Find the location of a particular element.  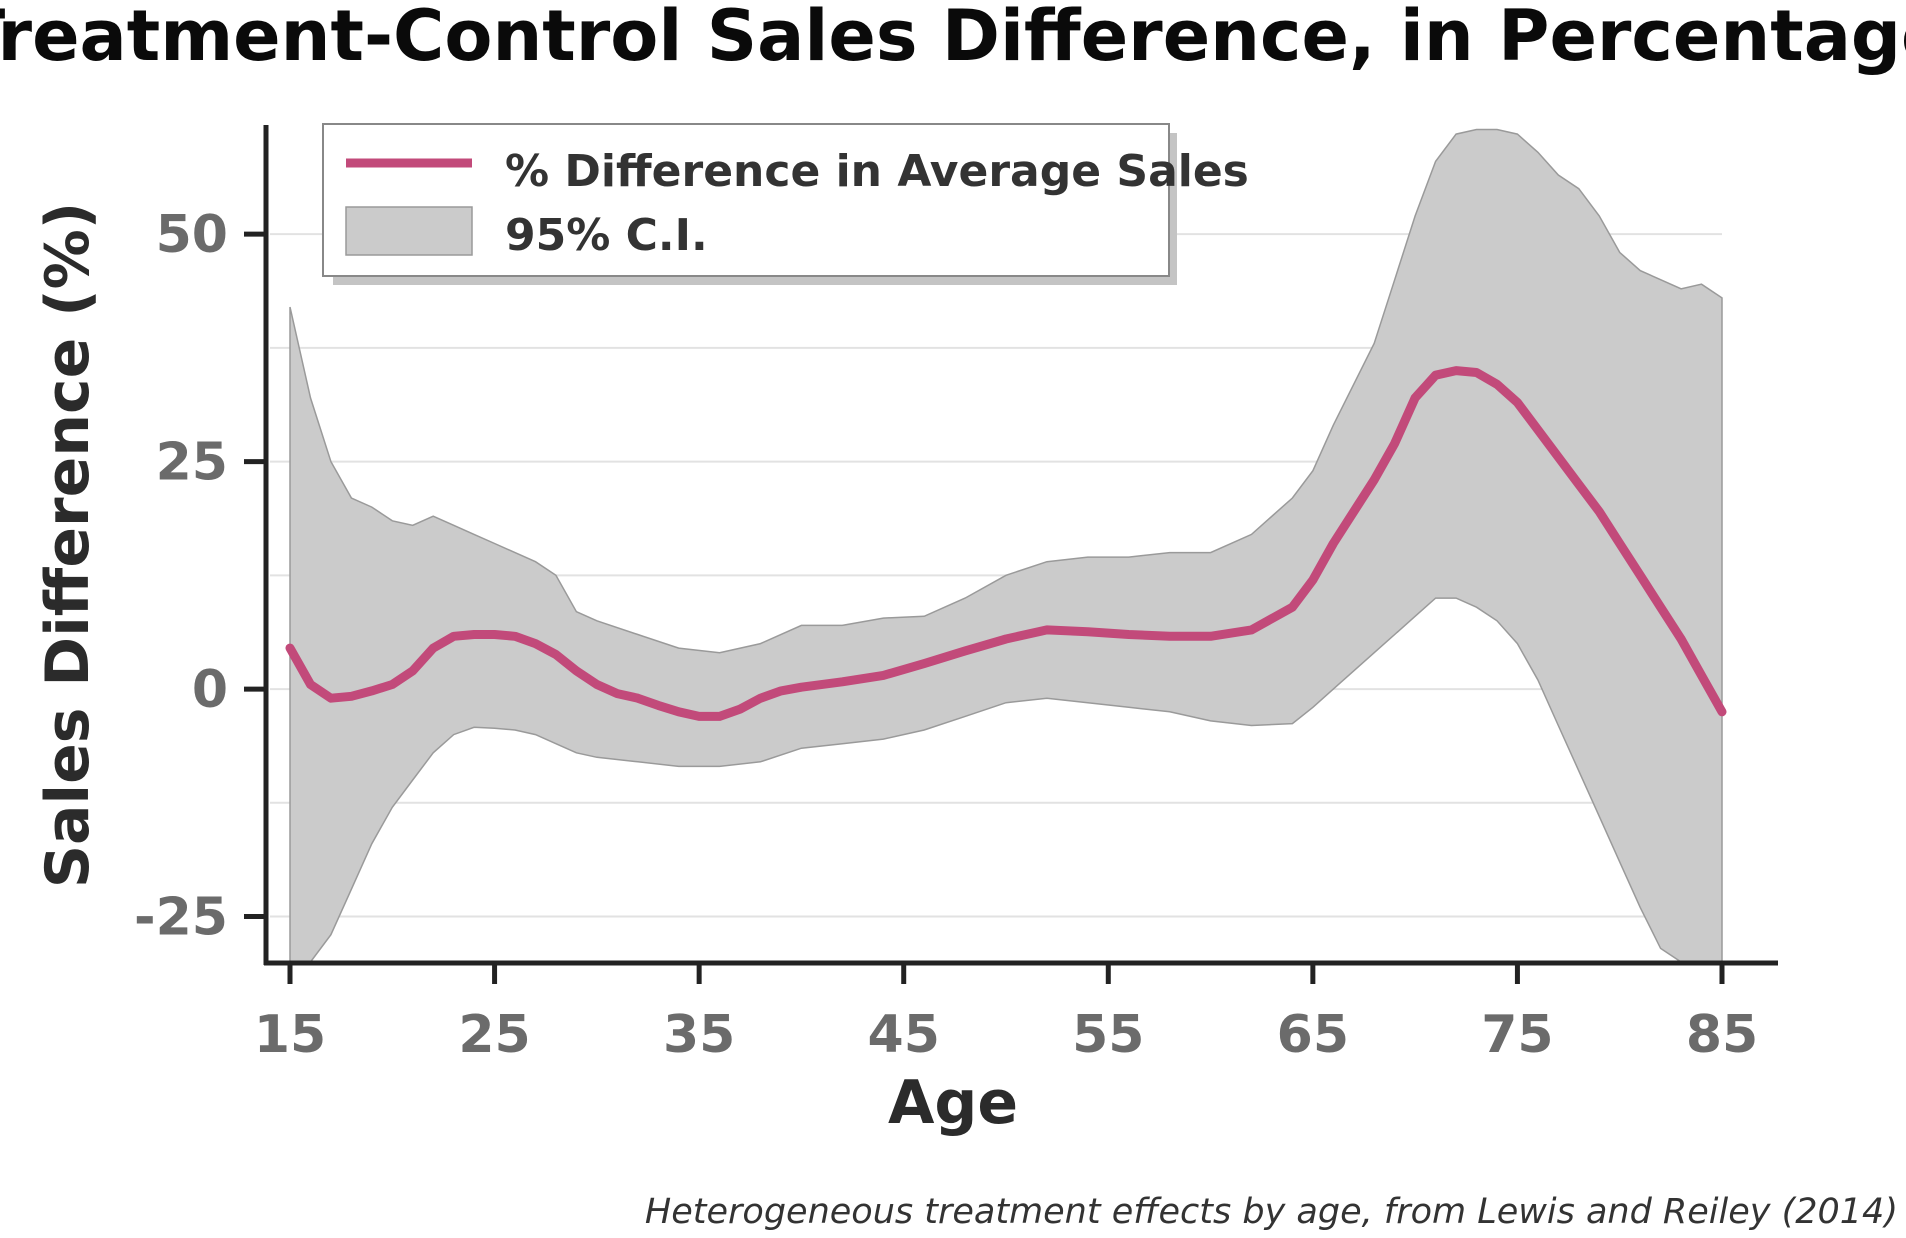

legend: % Difference in Average Sales 95% C.I. is located at coordinates (785, 204).